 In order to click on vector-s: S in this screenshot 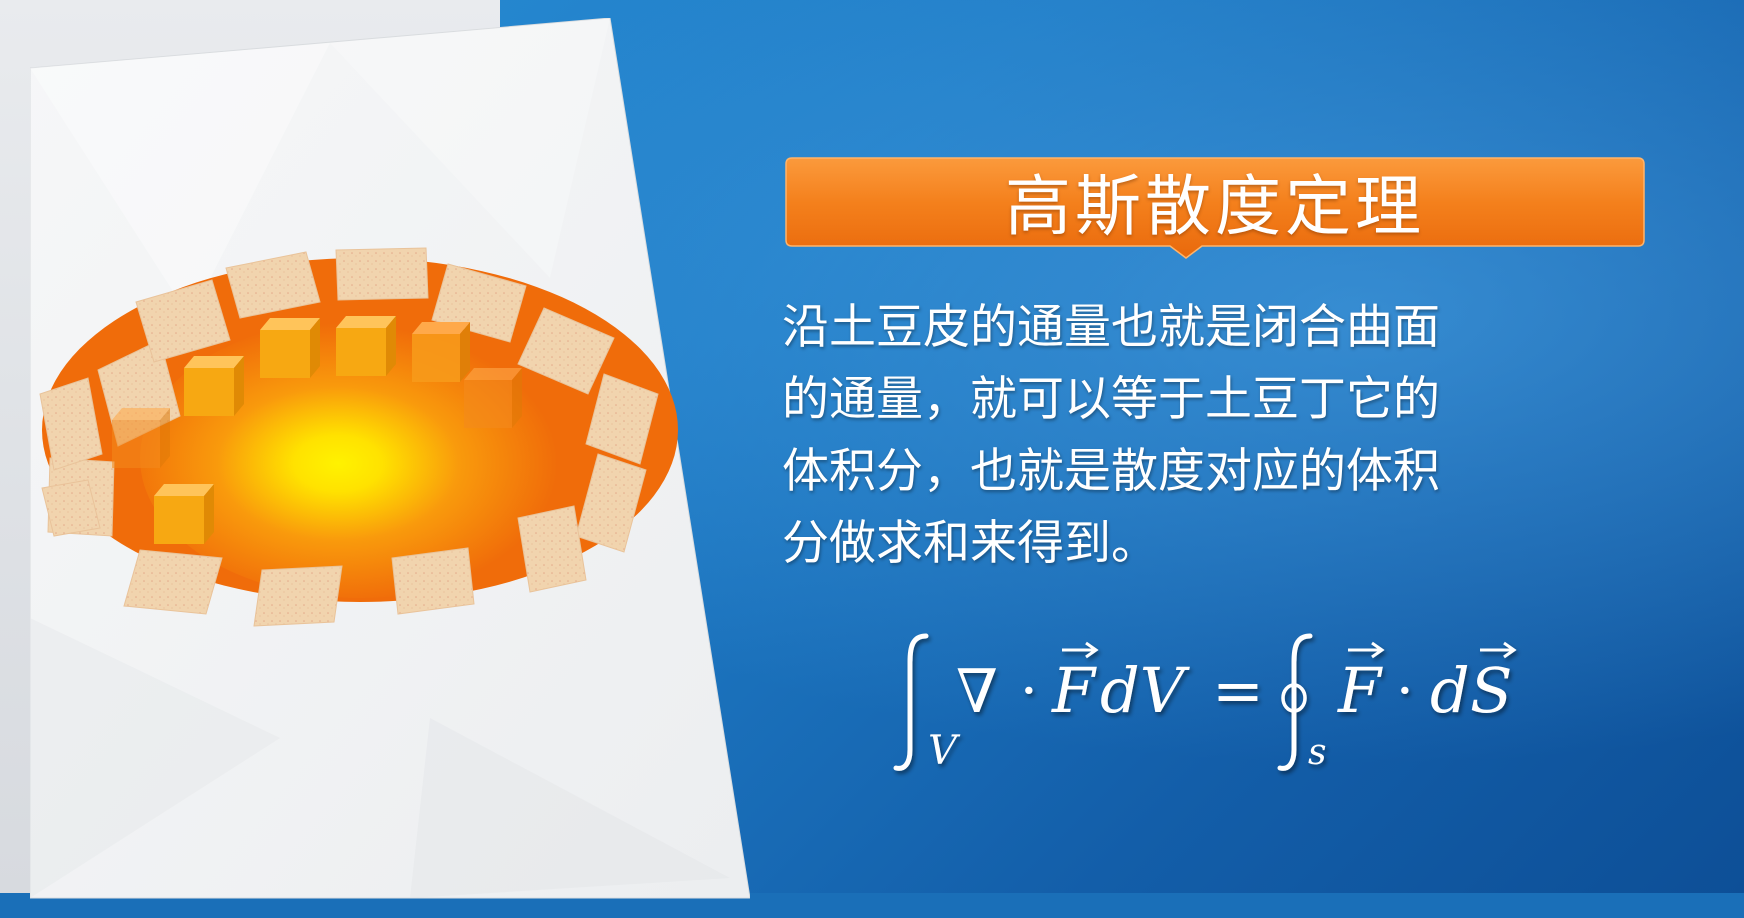, I will do `click(1491, 690)`.